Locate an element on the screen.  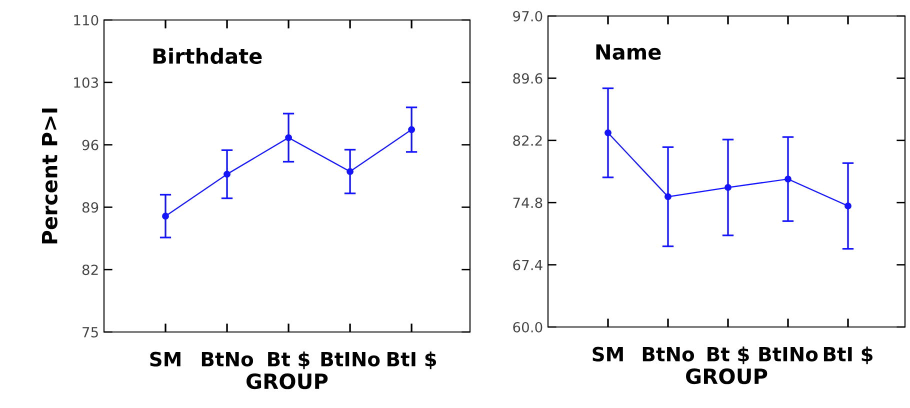
y-tick-label: 89 is located at coordinates (90, 207).